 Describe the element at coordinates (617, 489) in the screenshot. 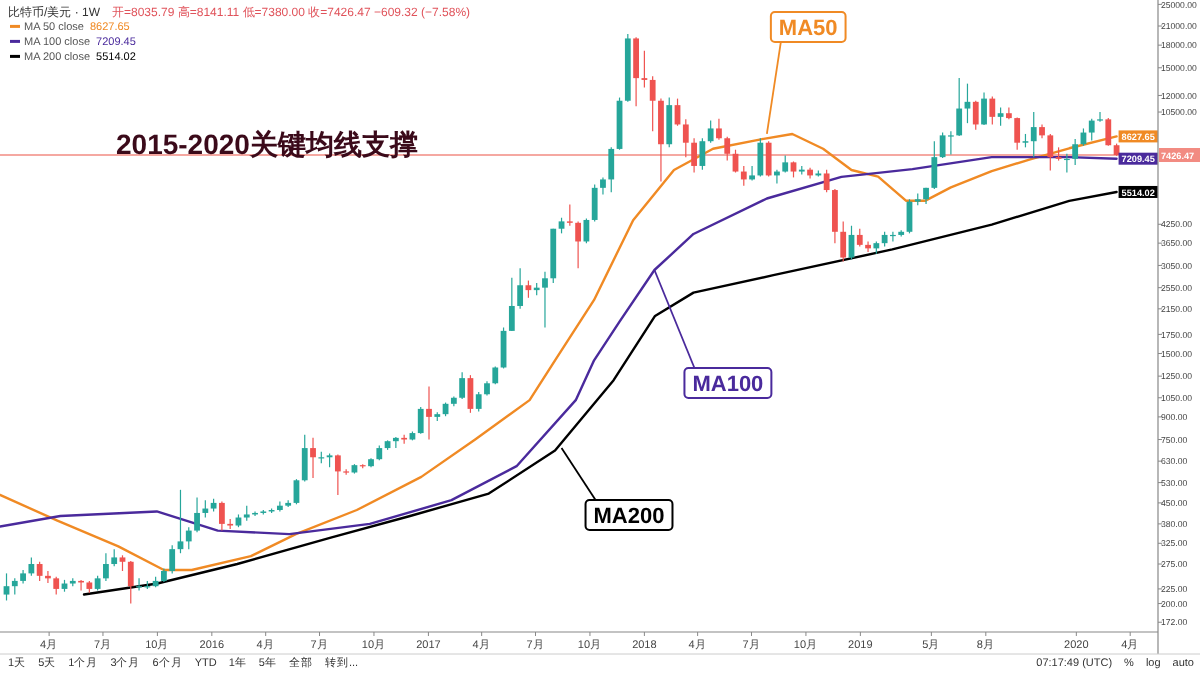

I see `callout: MA200` at that location.